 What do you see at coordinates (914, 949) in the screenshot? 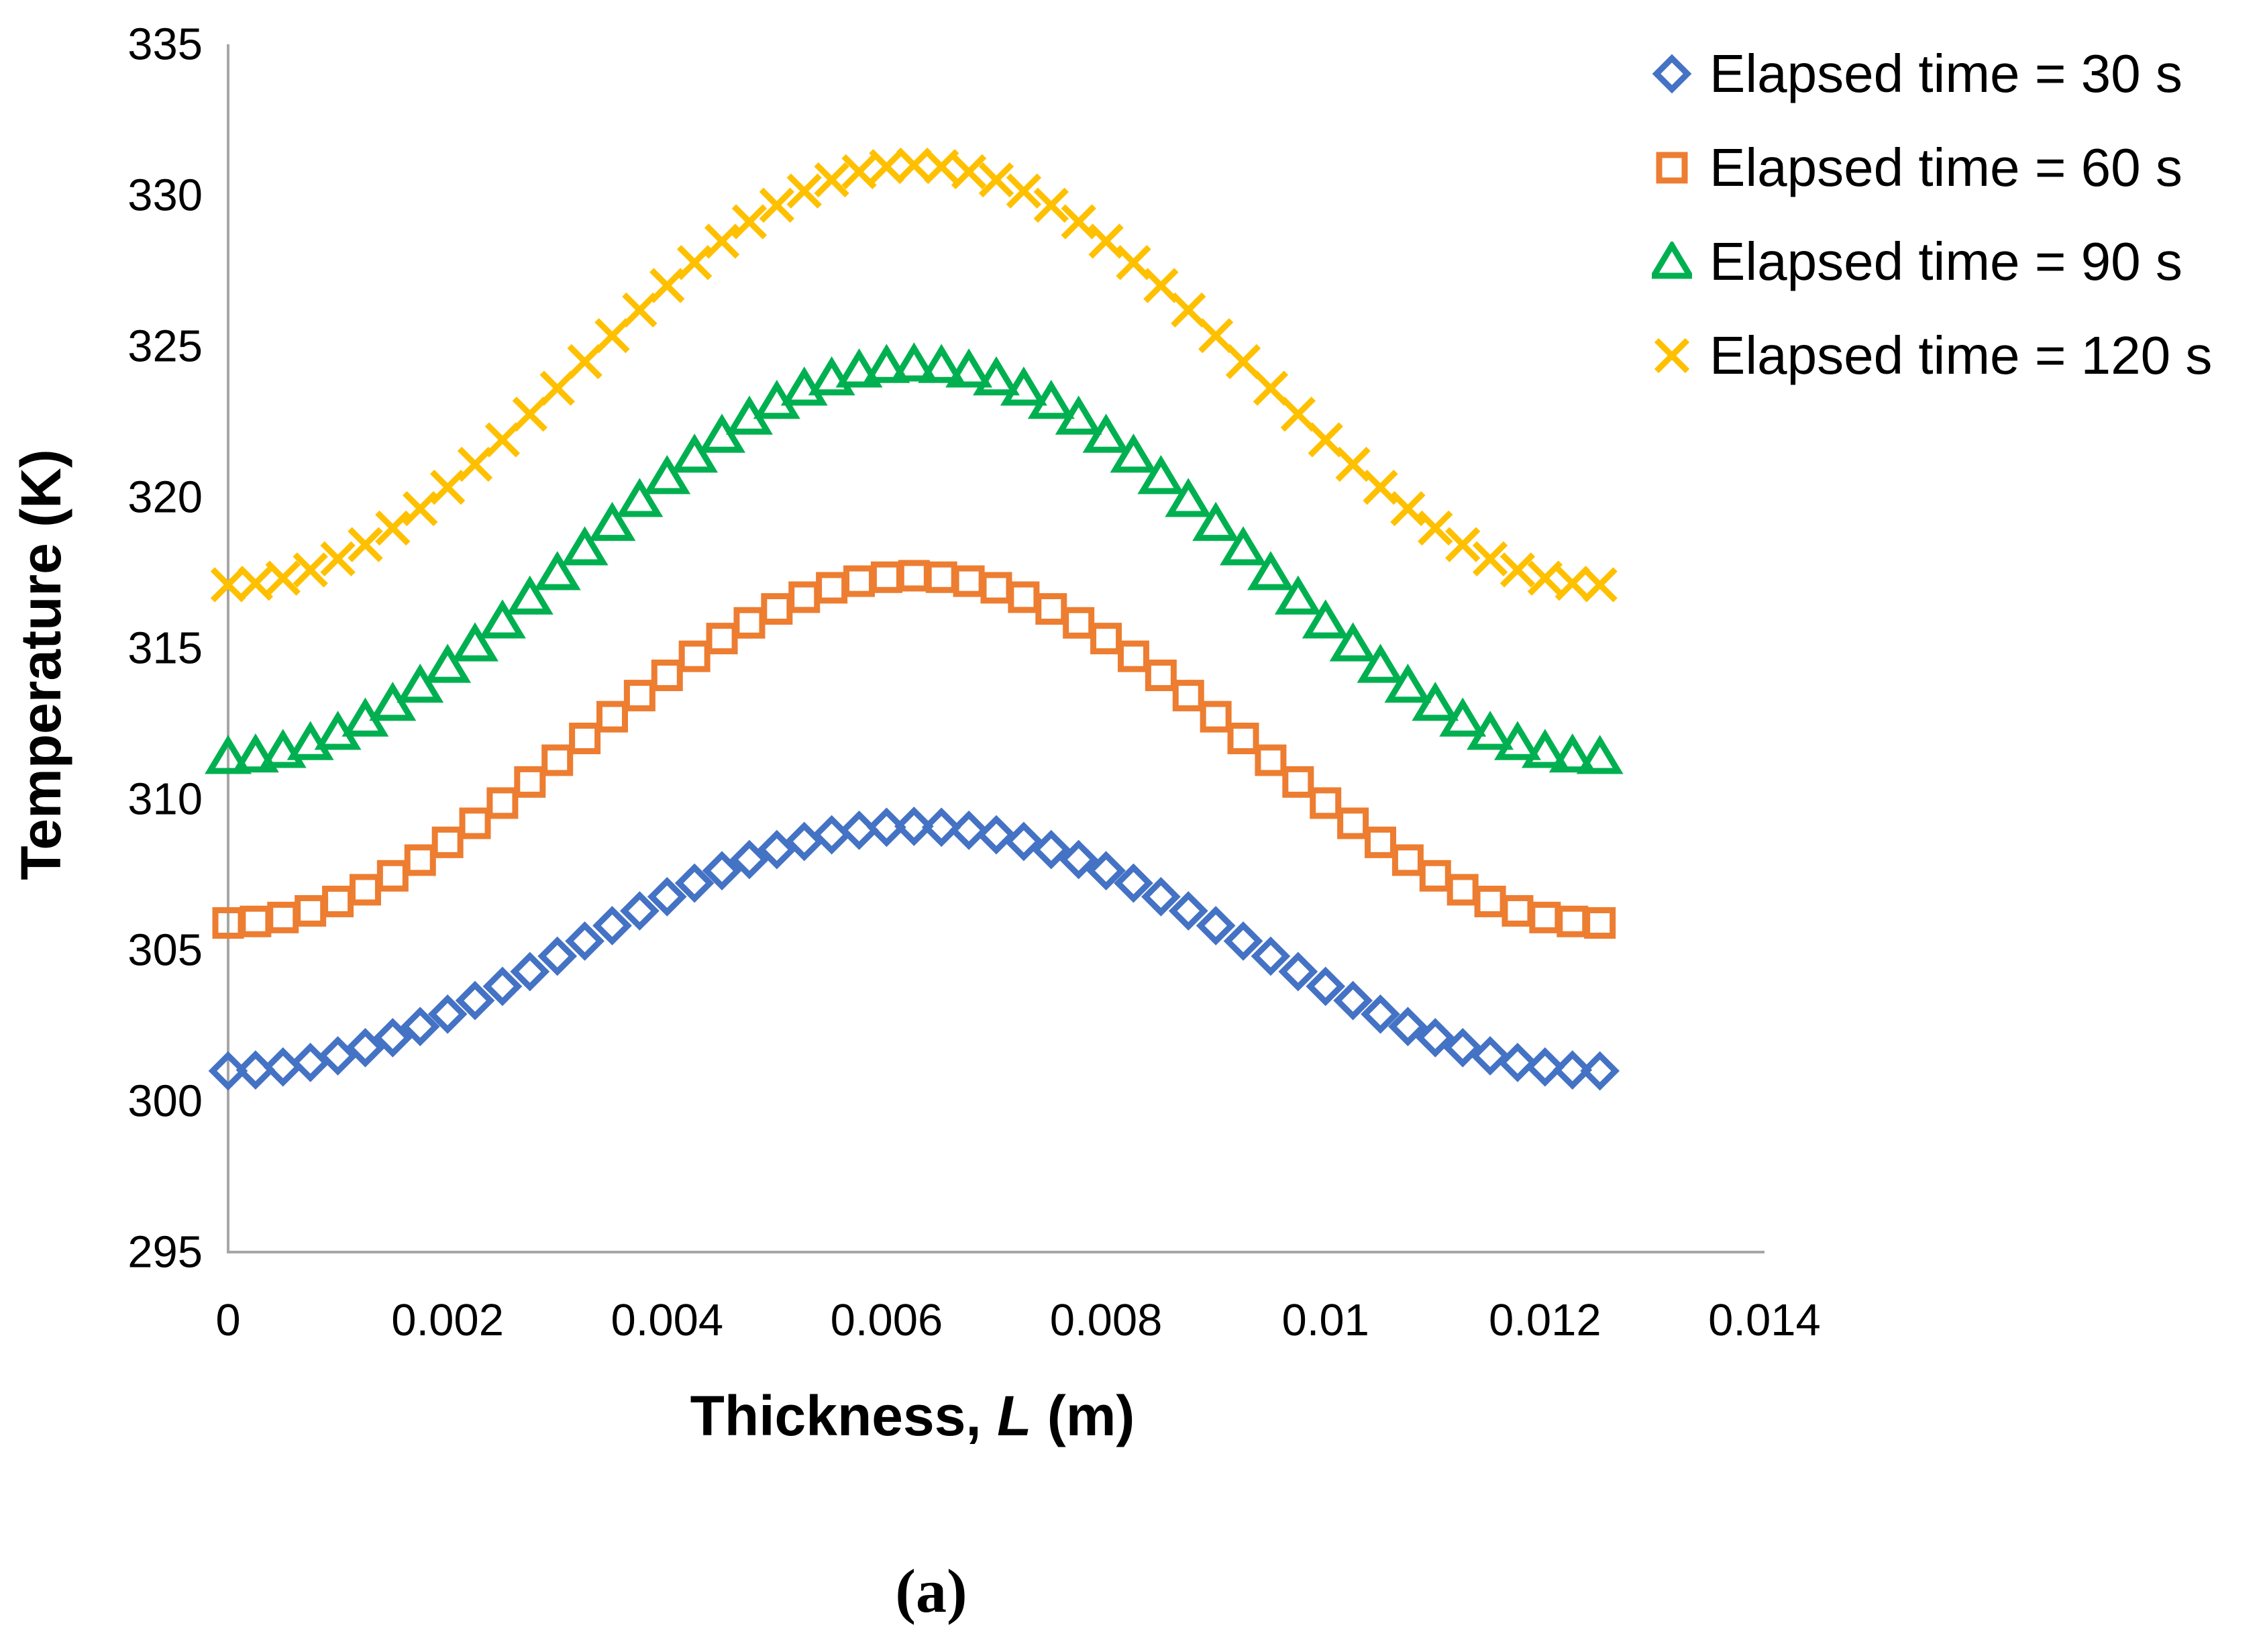
I see `series-diamond` at bounding box center [914, 949].